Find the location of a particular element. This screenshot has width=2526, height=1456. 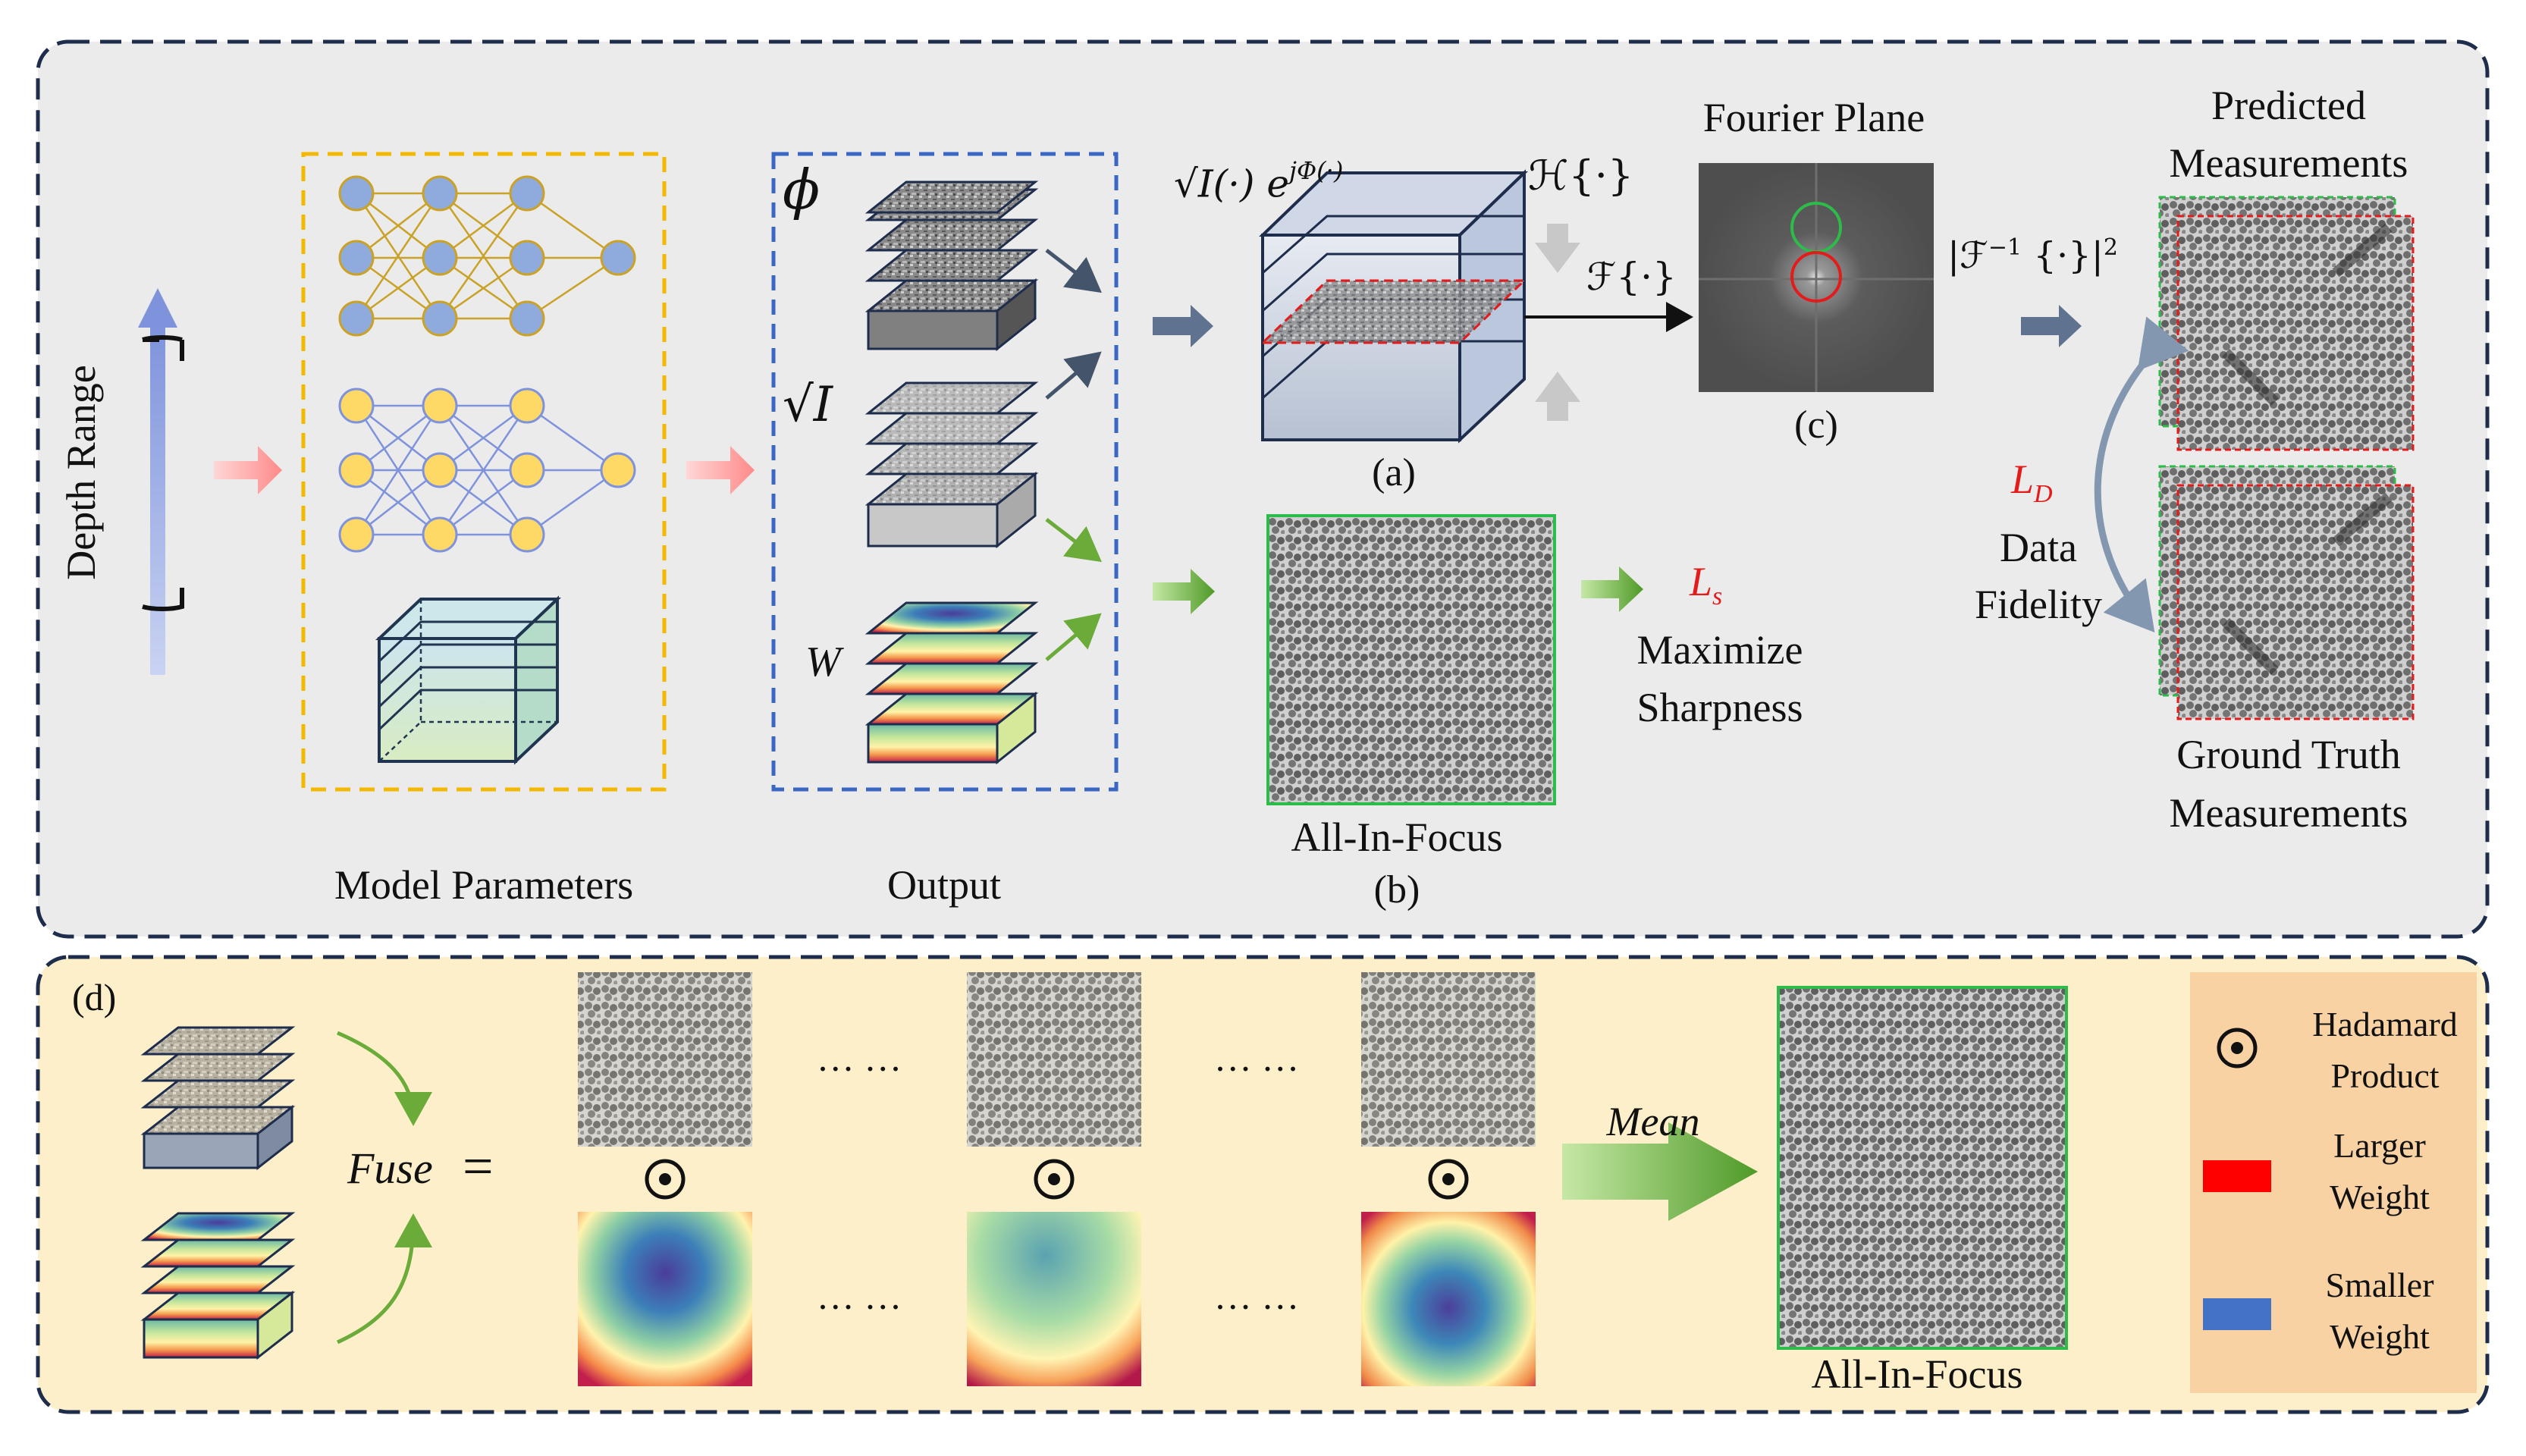

predicted-measurements-stack is located at coordinates (2286, 323).